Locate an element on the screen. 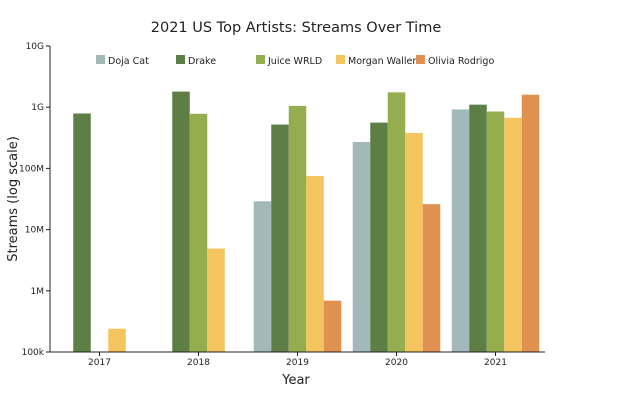  legend-label: Drake is located at coordinates (202, 61).